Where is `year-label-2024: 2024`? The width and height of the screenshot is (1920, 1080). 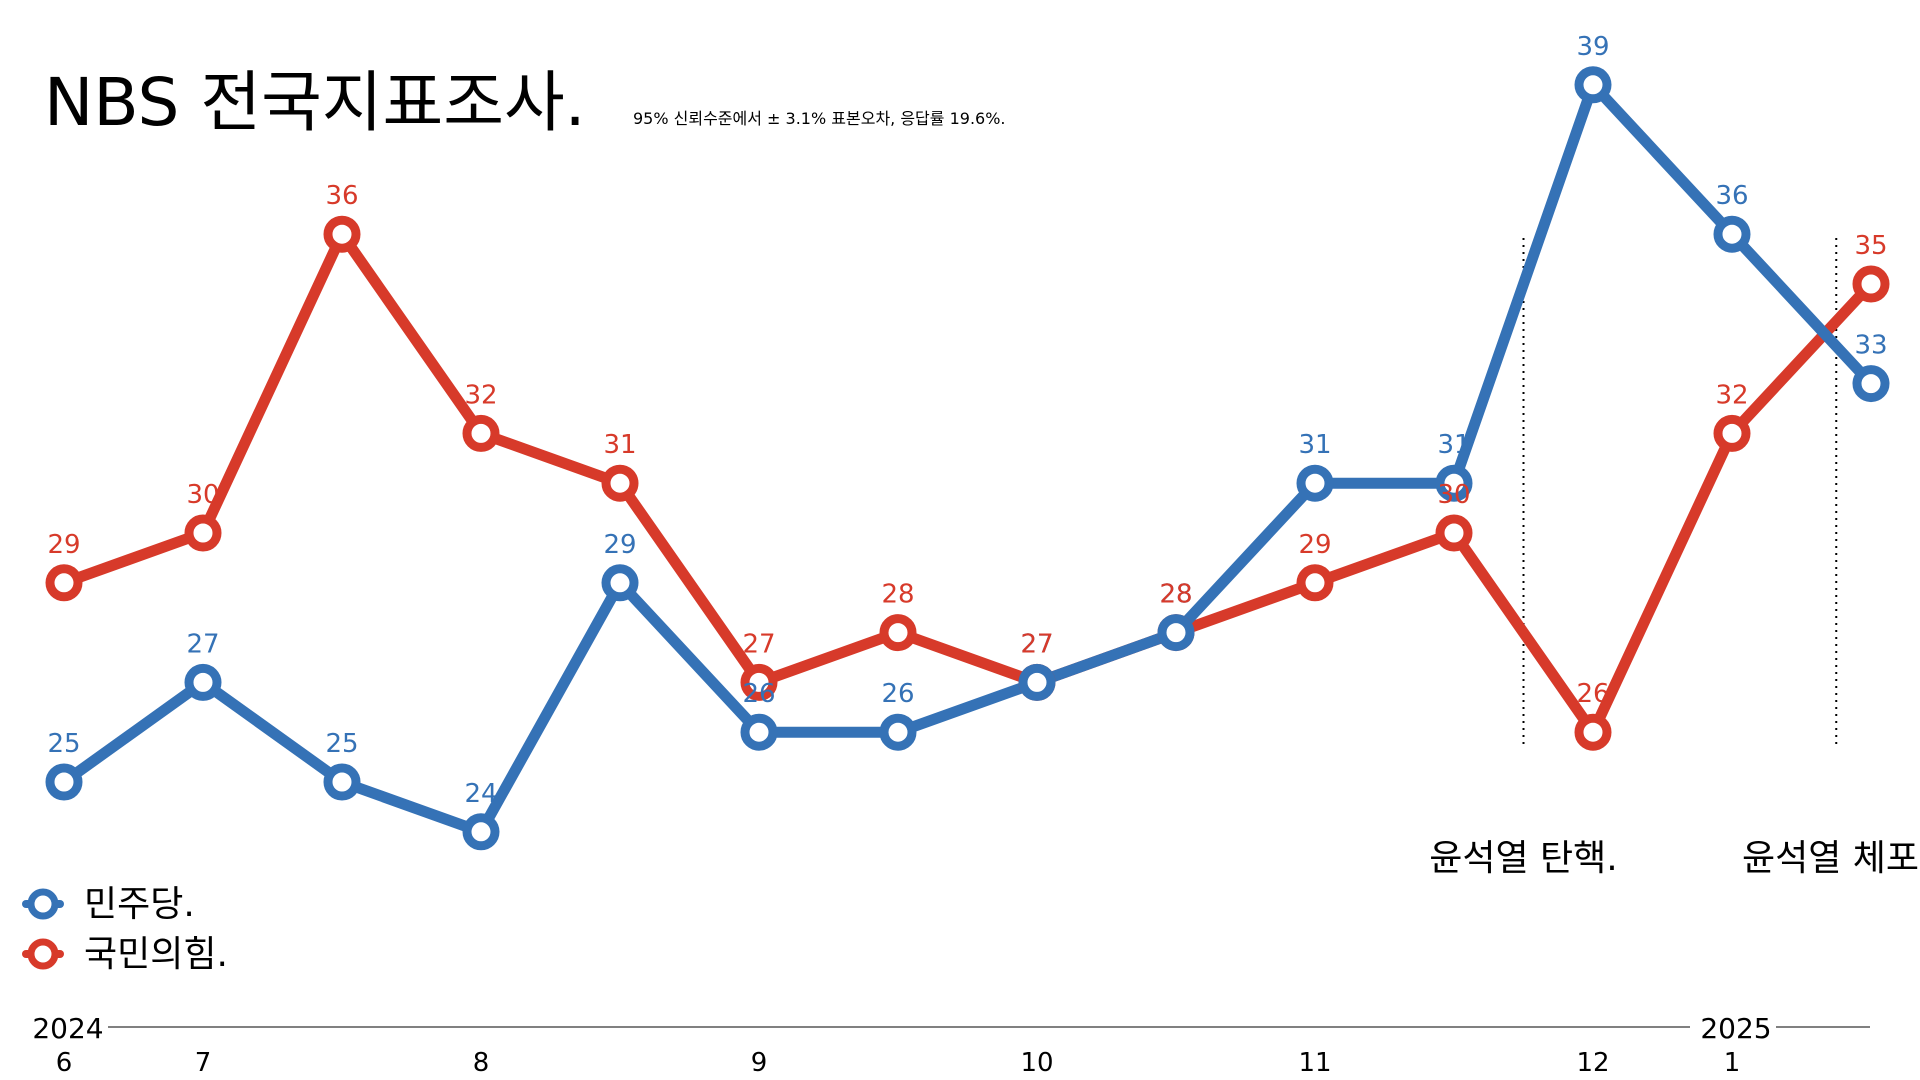
year-label-2024: 2024 is located at coordinates (67, 1028).